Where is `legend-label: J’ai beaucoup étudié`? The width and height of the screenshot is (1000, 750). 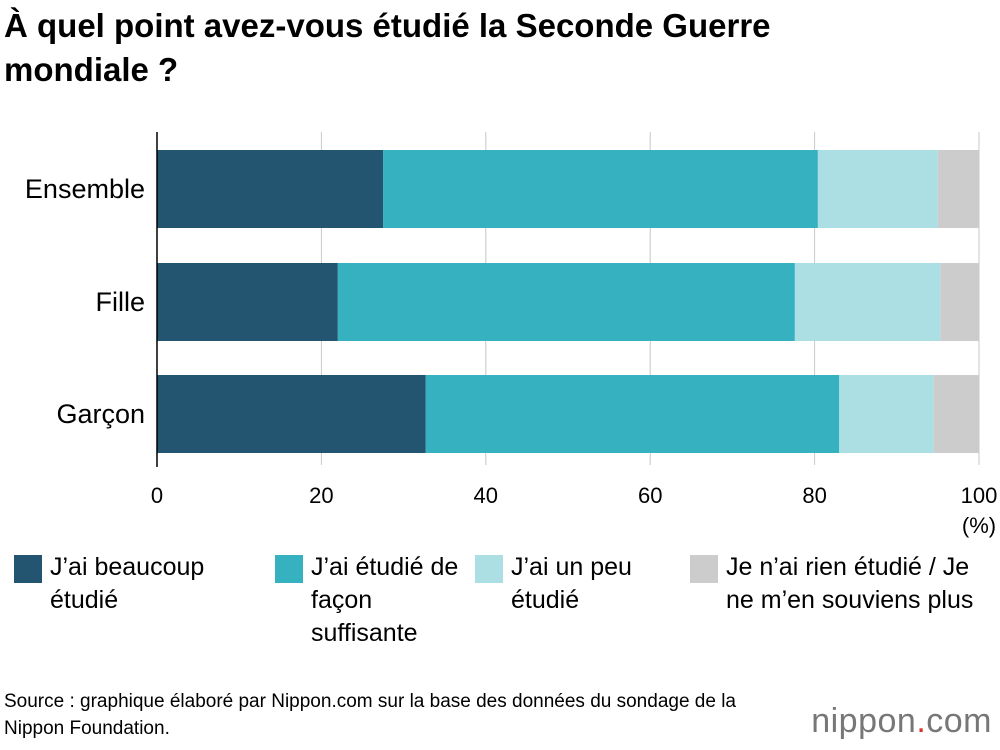 legend-label: J’ai beaucoup étudié is located at coordinates (127, 583).